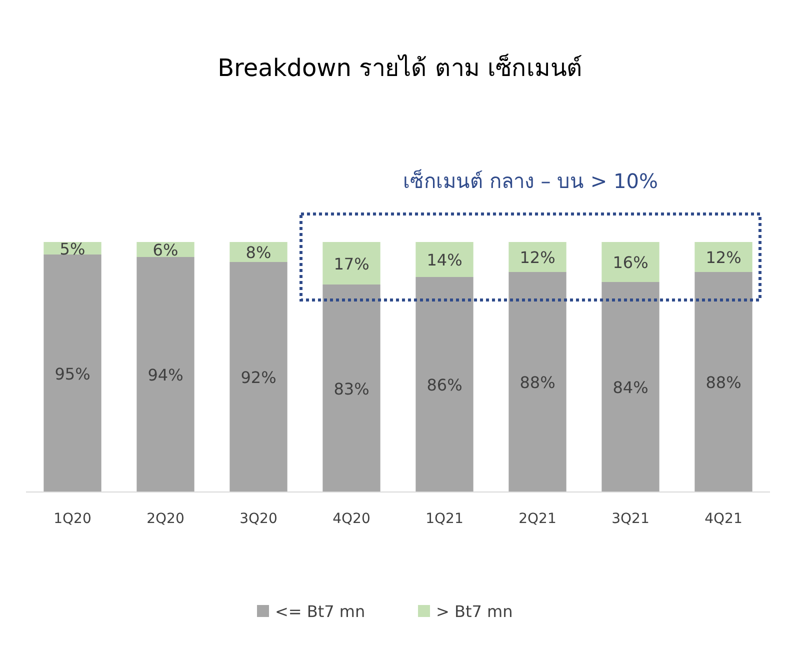 The image size is (800, 670). What do you see at coordinates (445, 519) in the screenshot?
I see `xtick: 1Q21` at bounding box center [445, 519].